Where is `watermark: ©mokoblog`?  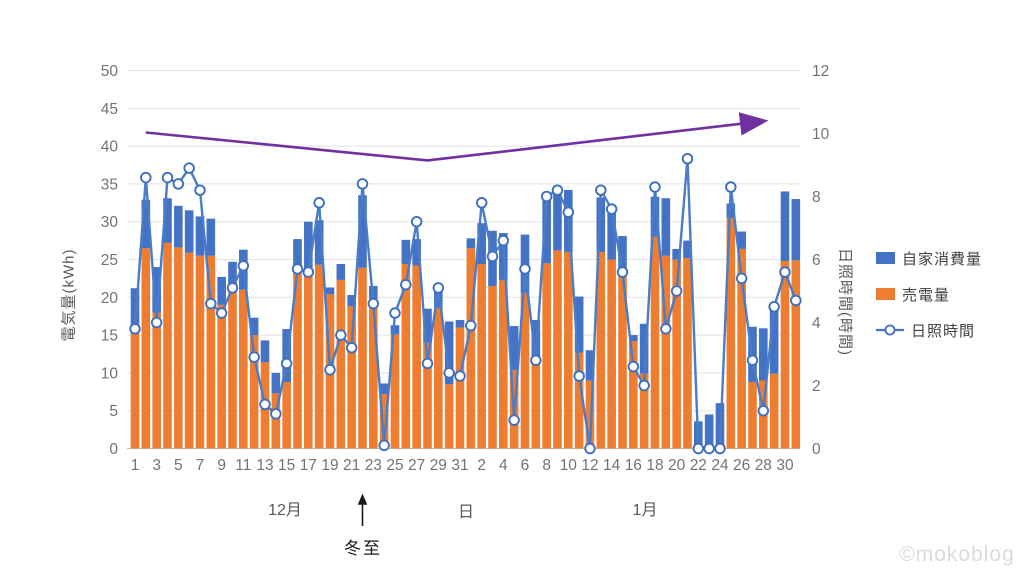
watermark: ©mokoblog is located at coordinates (957, 554).